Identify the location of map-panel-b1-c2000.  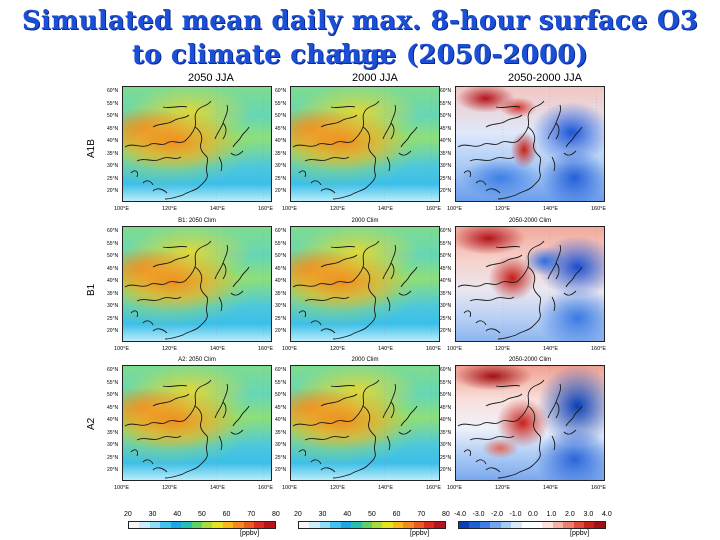
(365, 284).